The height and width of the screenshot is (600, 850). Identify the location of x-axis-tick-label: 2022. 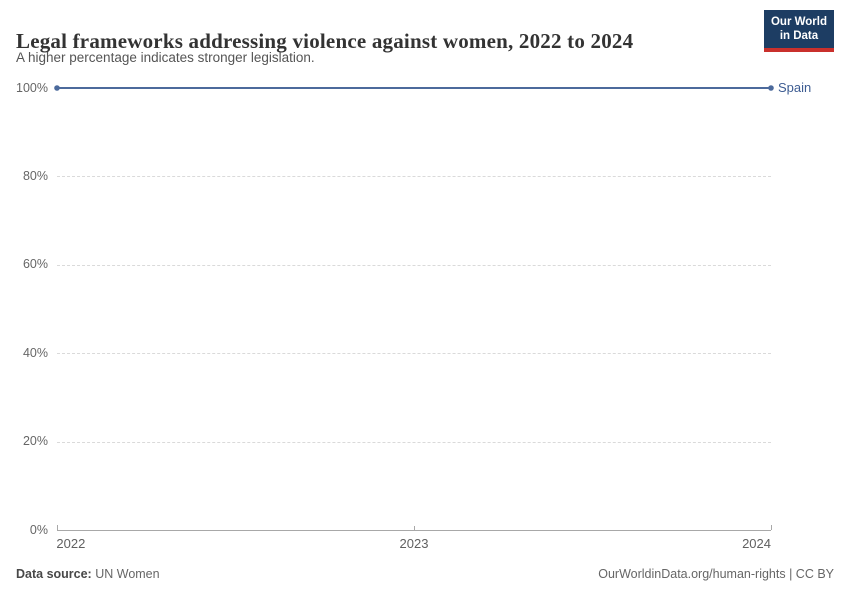
(71, 543).